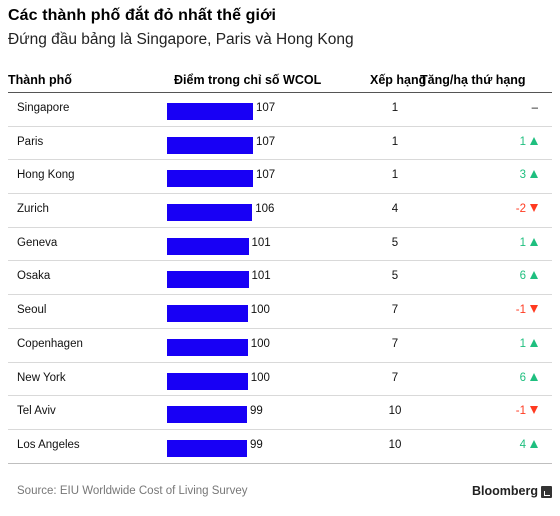 This screenshot has width=560, height=516. What do you see at coordinates (280, 380) in the screenshot?
I see `table-row: New York 100 7 6` at bounding box center [280, 380].